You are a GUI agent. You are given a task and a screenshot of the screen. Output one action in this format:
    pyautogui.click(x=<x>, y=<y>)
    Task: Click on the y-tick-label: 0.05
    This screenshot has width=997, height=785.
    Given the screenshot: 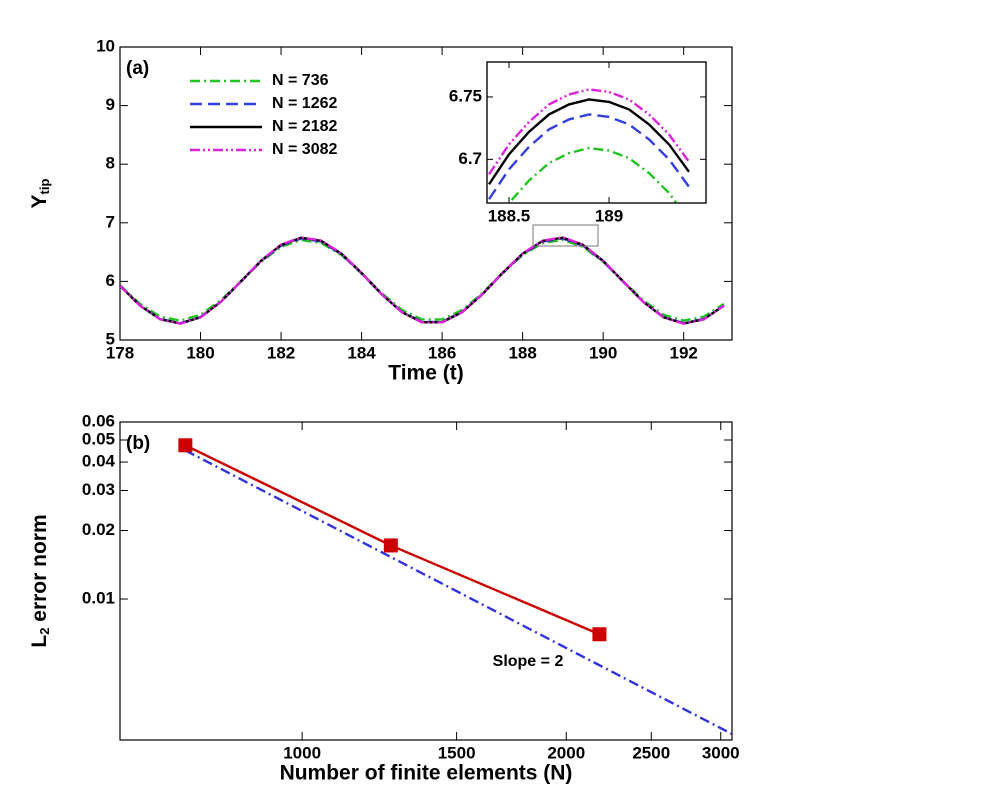 What is the action you would take?
    pyautogui.click(x=98, y=438)
    